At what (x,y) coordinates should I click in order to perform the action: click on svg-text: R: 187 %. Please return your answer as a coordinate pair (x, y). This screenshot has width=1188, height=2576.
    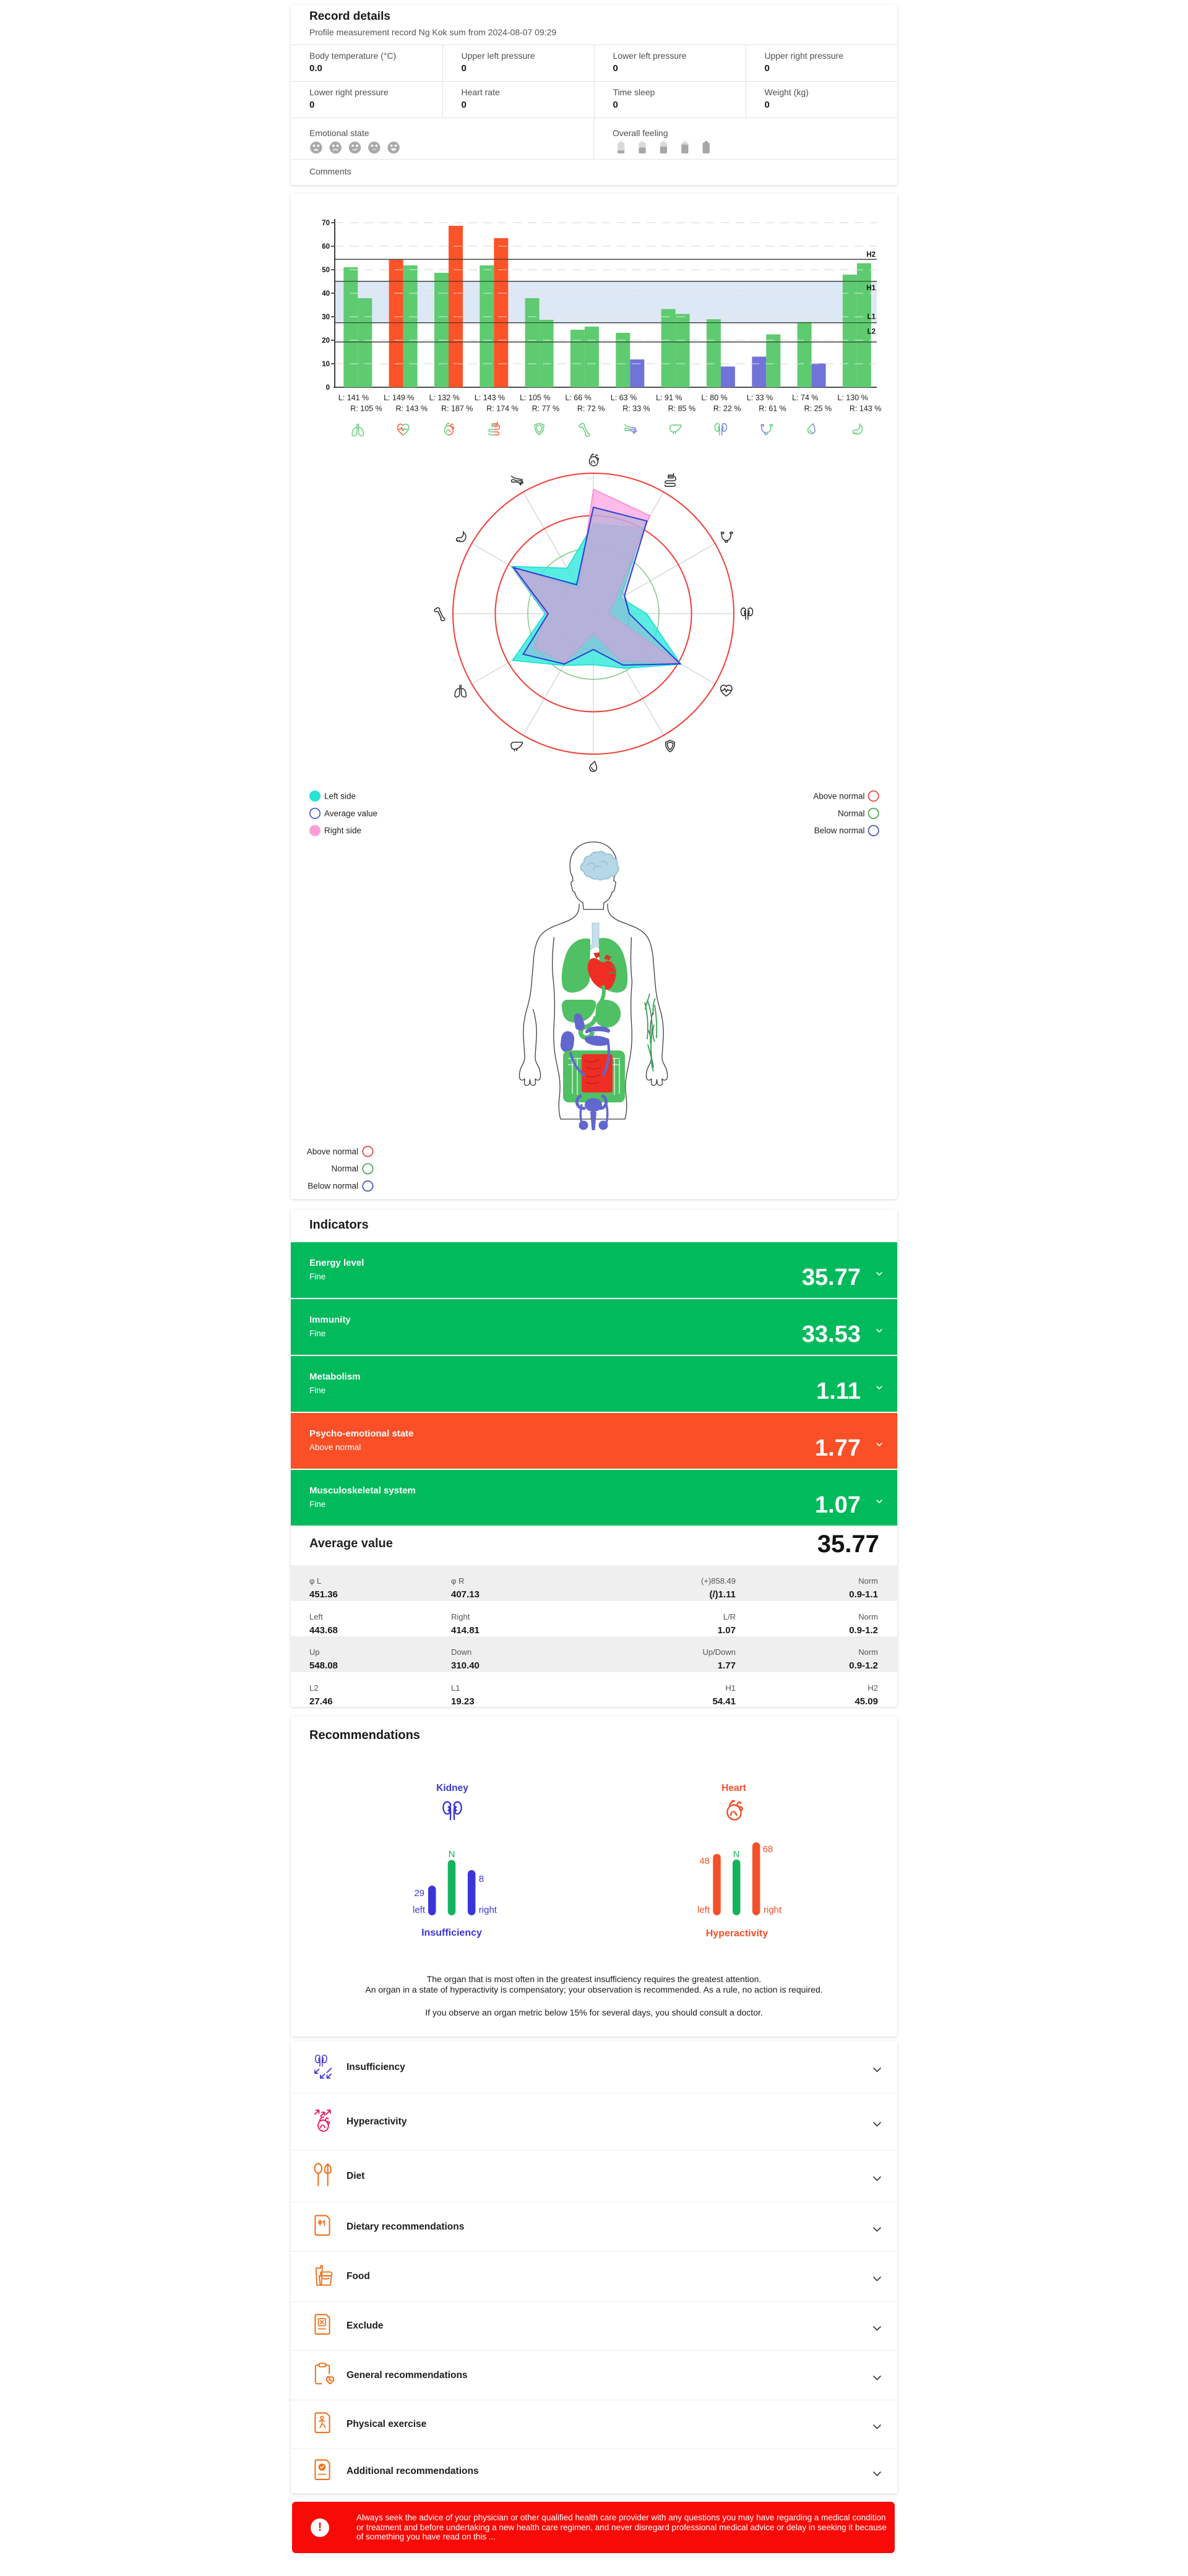
    Looking at the image, I should click on (457, 409).